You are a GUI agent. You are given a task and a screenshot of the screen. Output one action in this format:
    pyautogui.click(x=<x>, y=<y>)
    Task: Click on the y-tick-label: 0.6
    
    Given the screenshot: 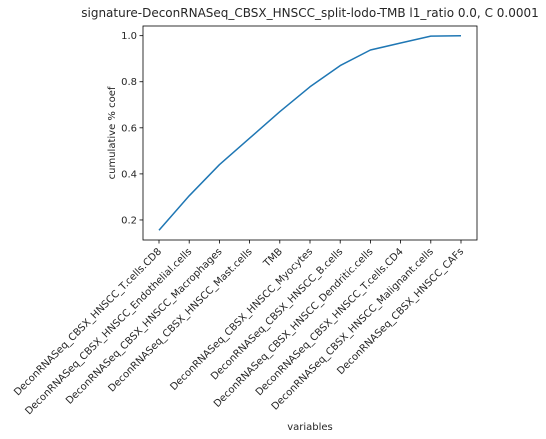 What is the action you would take?
    pyautogui.click(x=129, y=128)
    